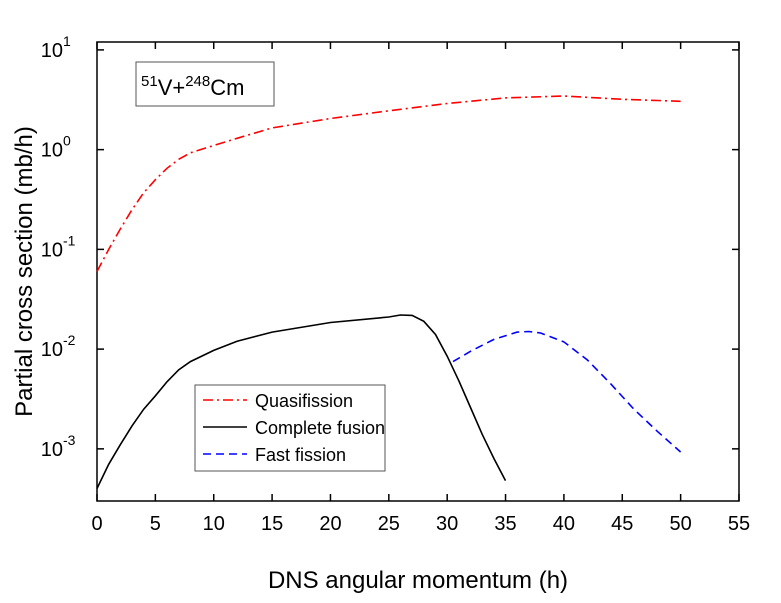 This screenshot has height=603, width=781. What do you see at coordinates (149, 81) in the screenshot?
I see `annotation-sup: 51` at bounding box center [149, 81].